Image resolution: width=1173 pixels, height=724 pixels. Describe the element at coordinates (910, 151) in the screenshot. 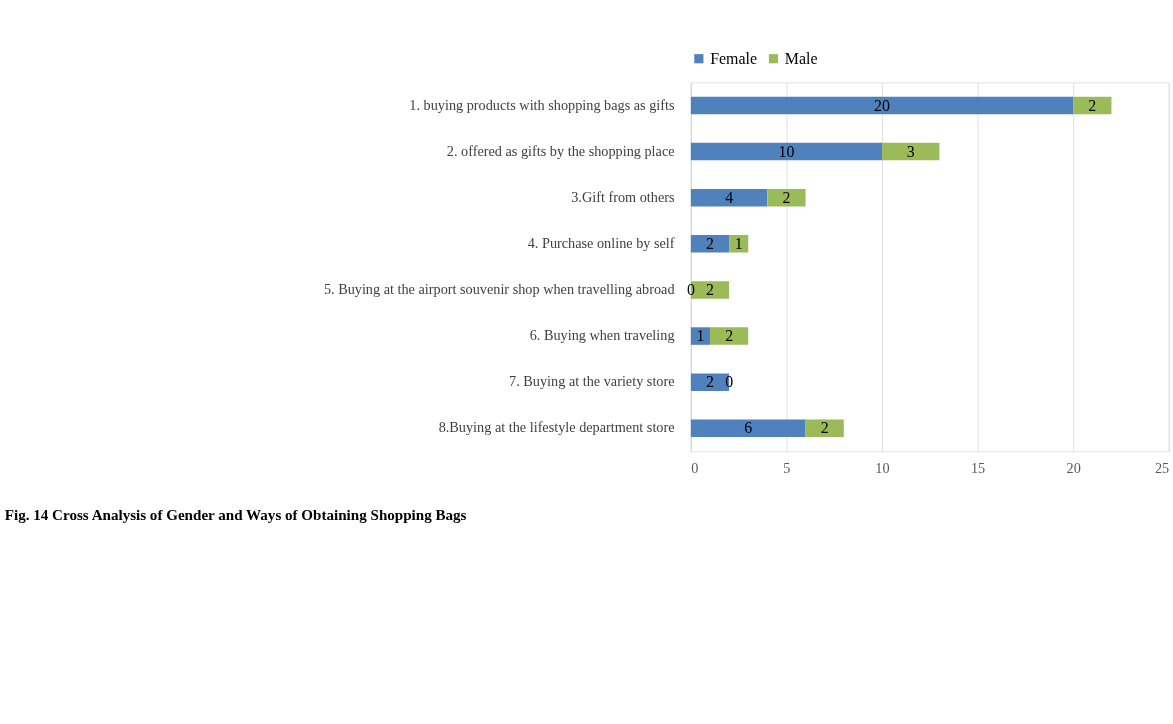

I see `data-label: 3` at that location.